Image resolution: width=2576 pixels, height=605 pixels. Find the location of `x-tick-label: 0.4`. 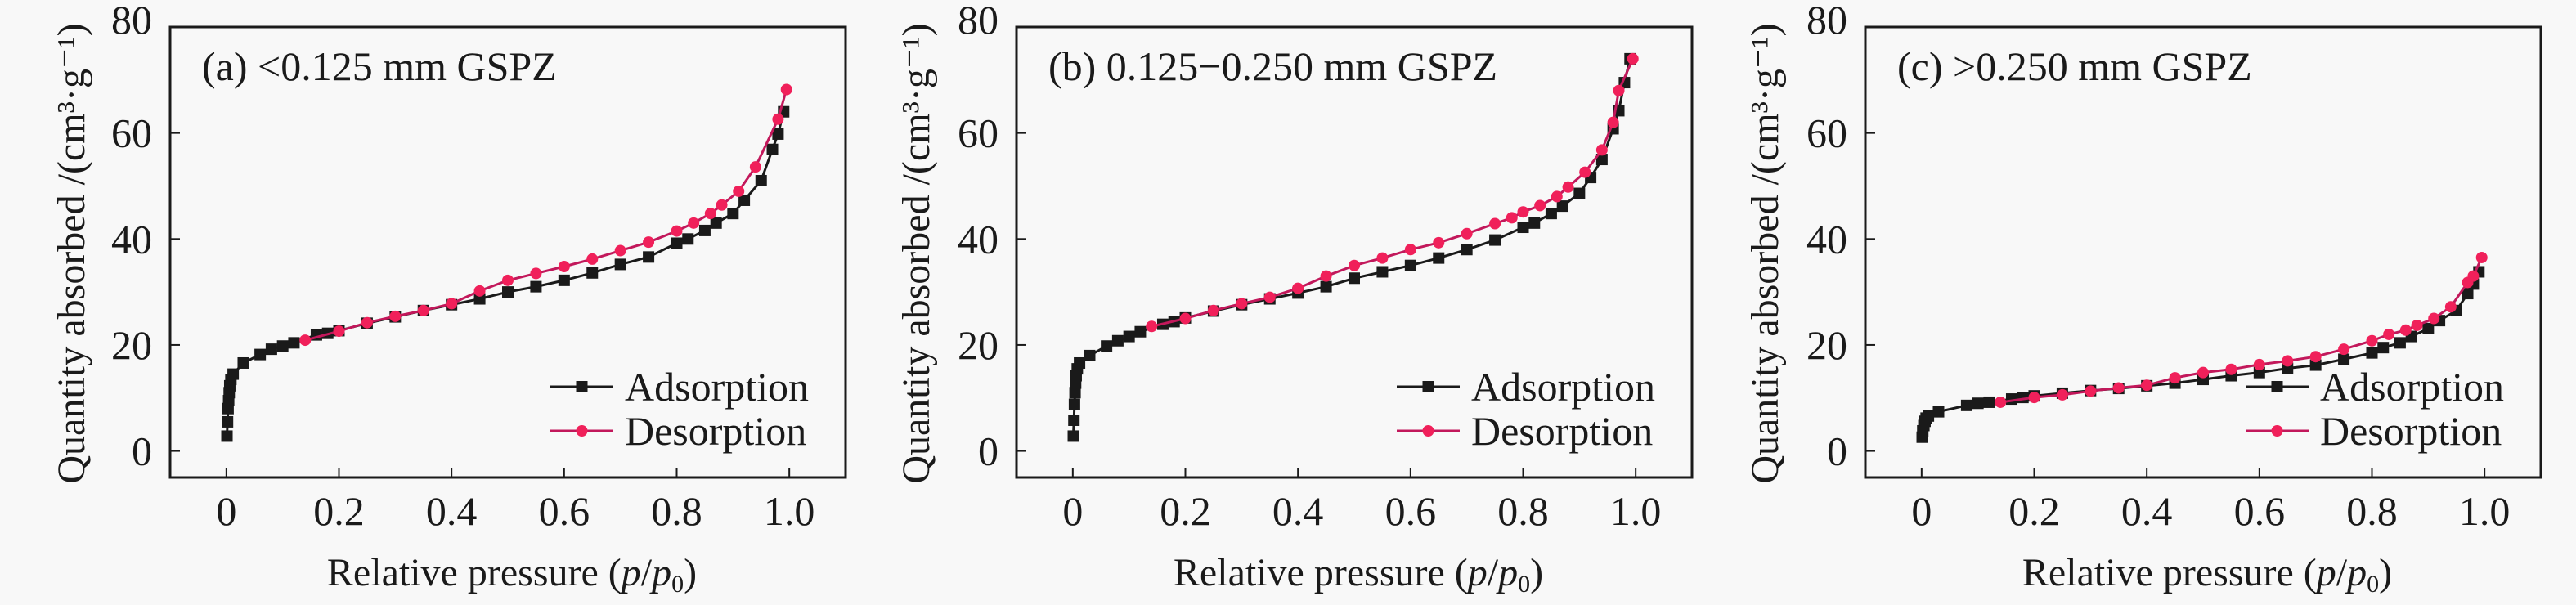

x-tick-label: 0.4 is located at coordinates (1298, 511).